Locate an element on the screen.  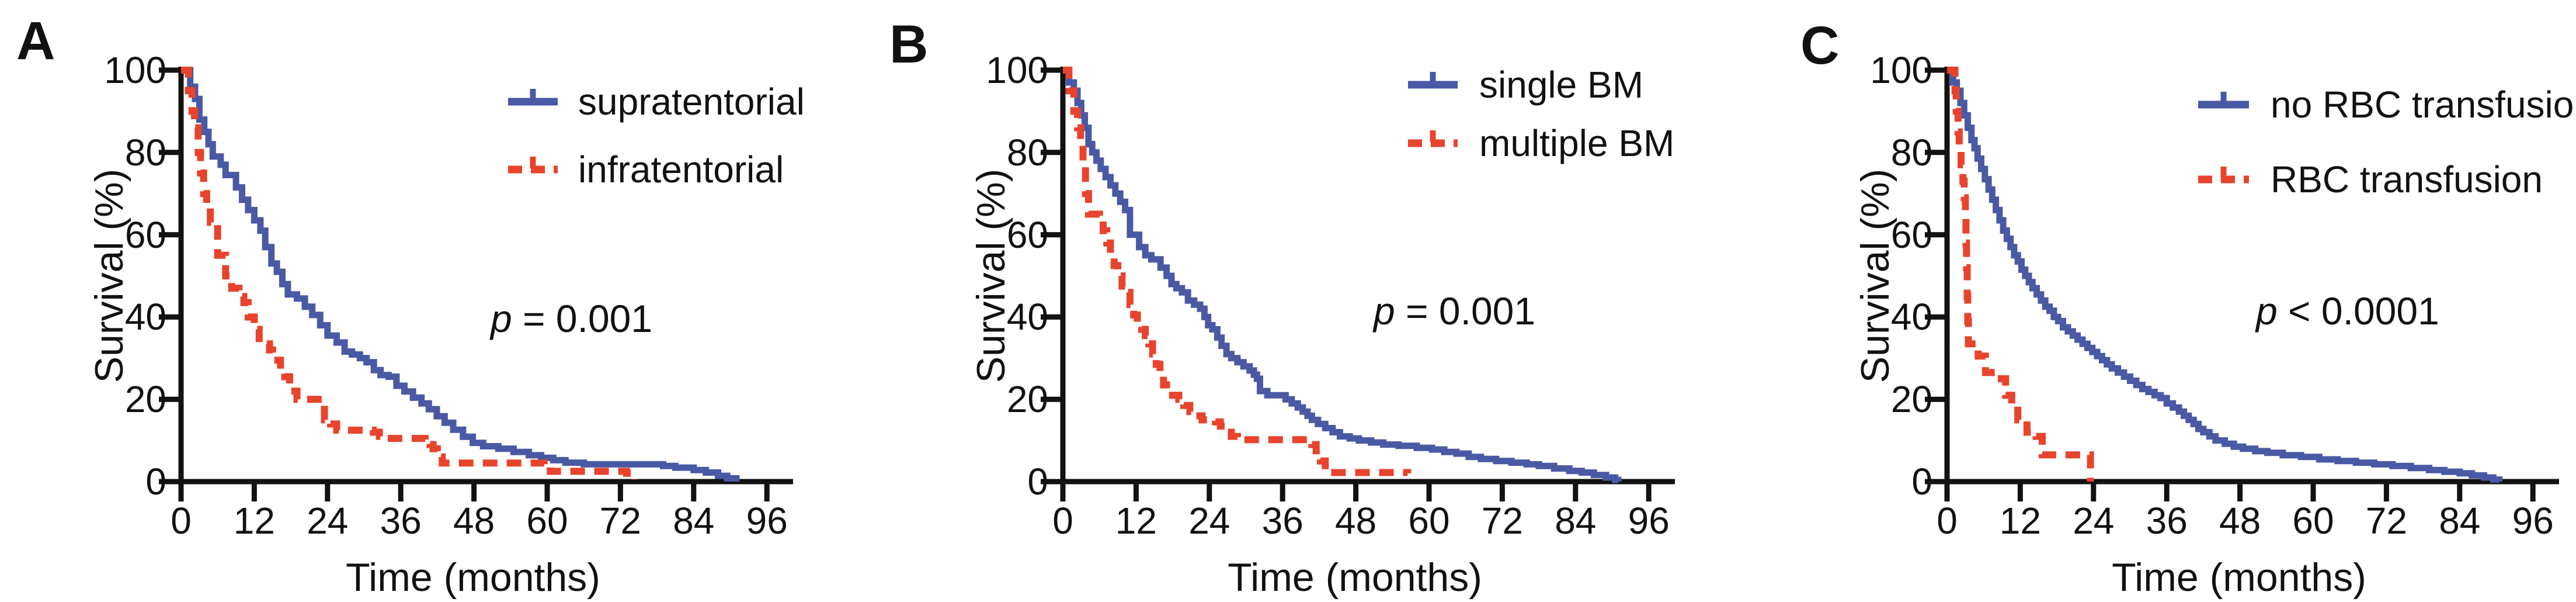
p-text: < 0.0001 is located at coordinates (2358, 311).